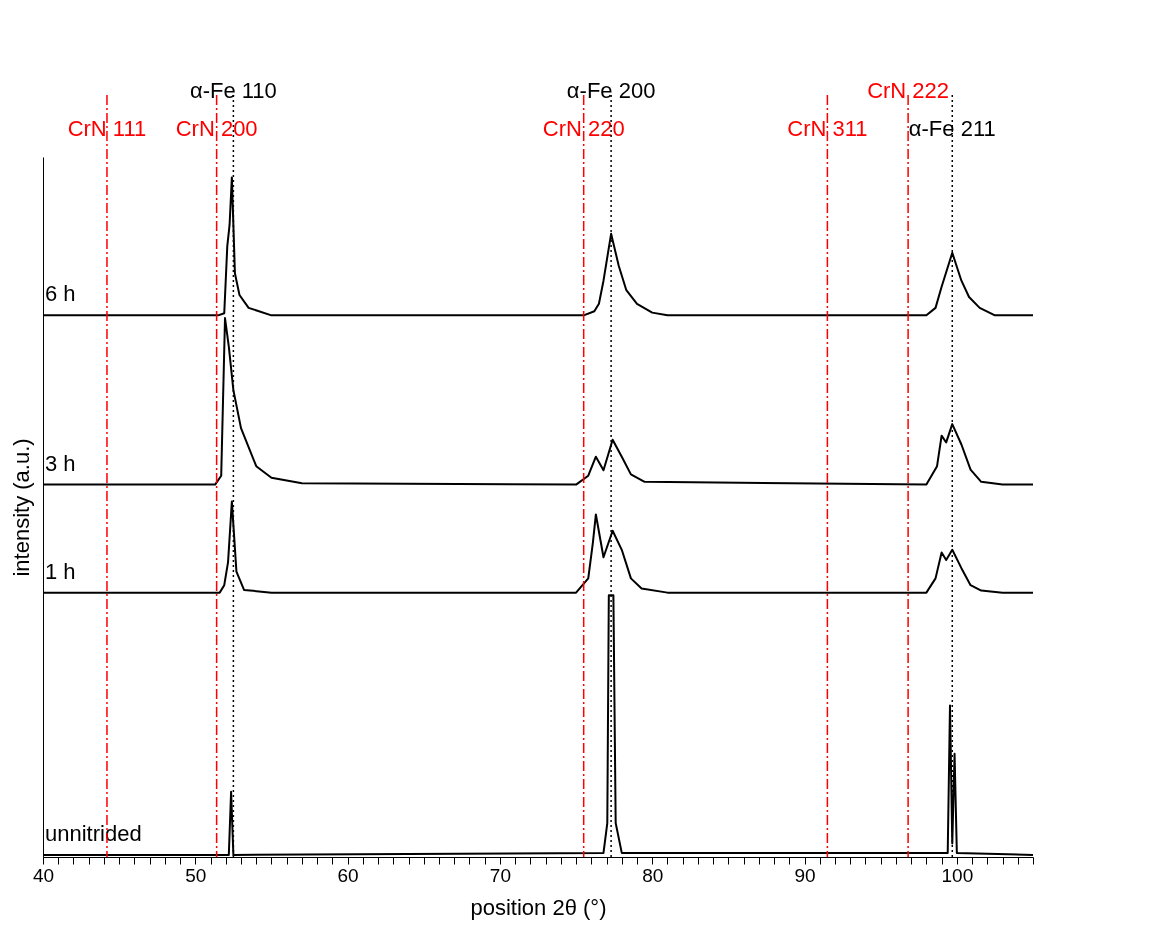 Image resolution: width=1149 pixels, height=950 pixels. Describe the element at coordinates (21, 507) in the screenshot. I see `y-axis-title: intensity (a.u.)` at that location.